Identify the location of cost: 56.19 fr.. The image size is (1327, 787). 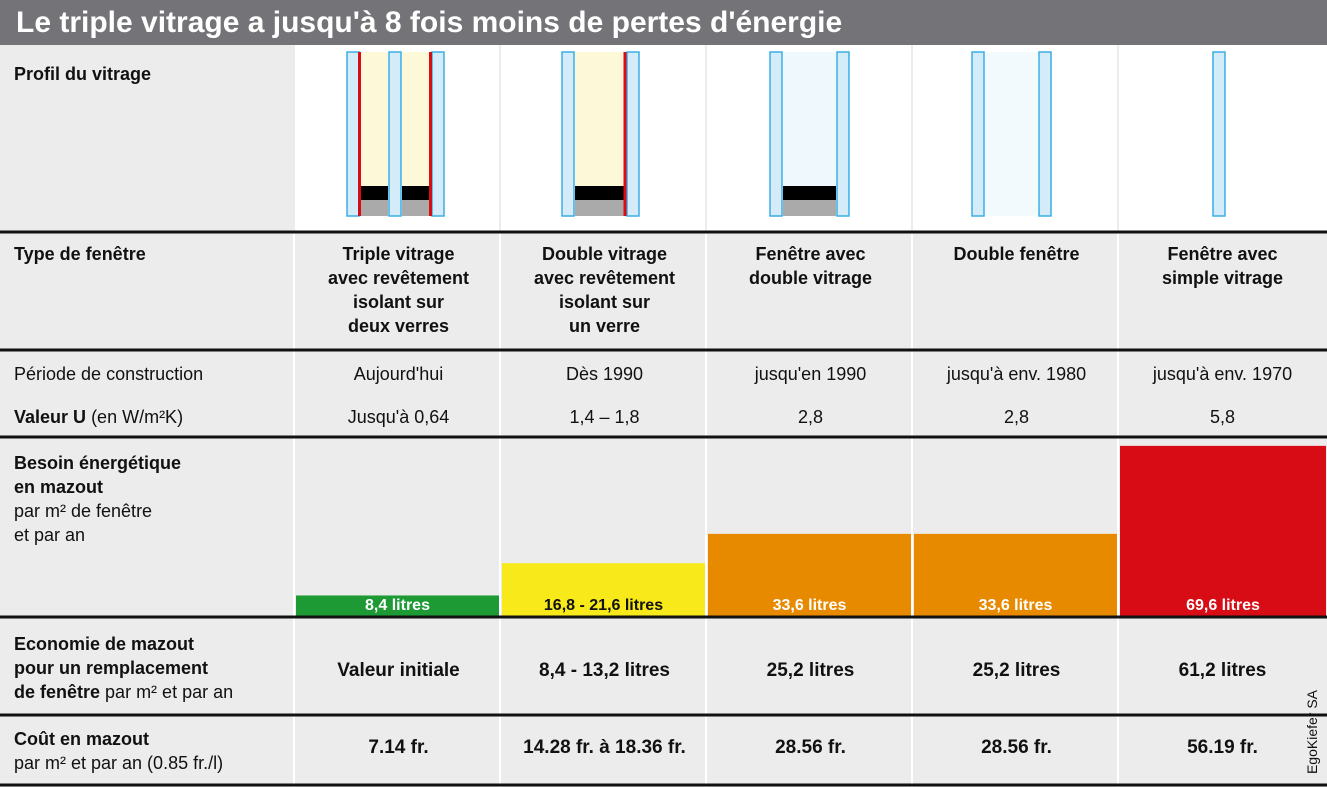
(1222, 747).